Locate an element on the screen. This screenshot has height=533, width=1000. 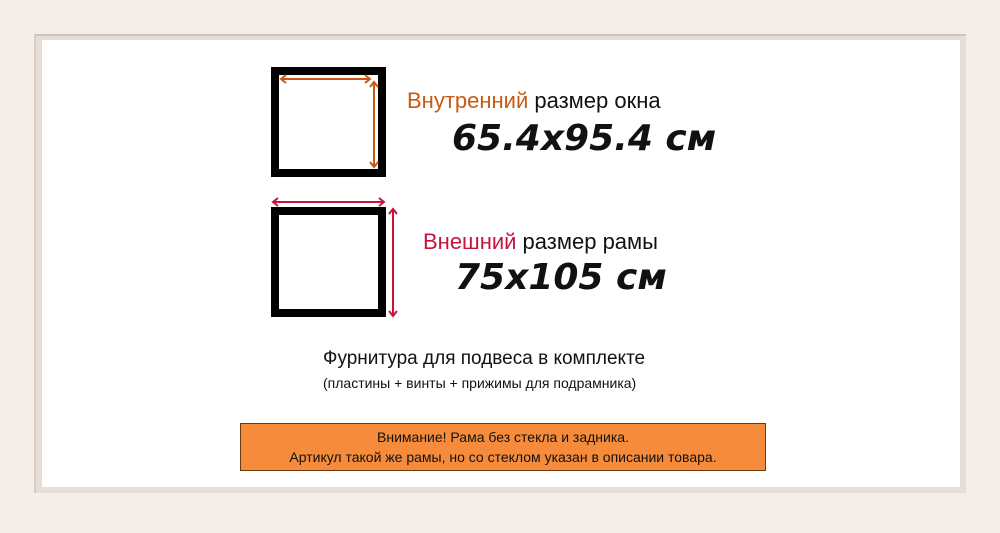
inner-size-highlight: Внутренний is located at coordinates (468, 100).